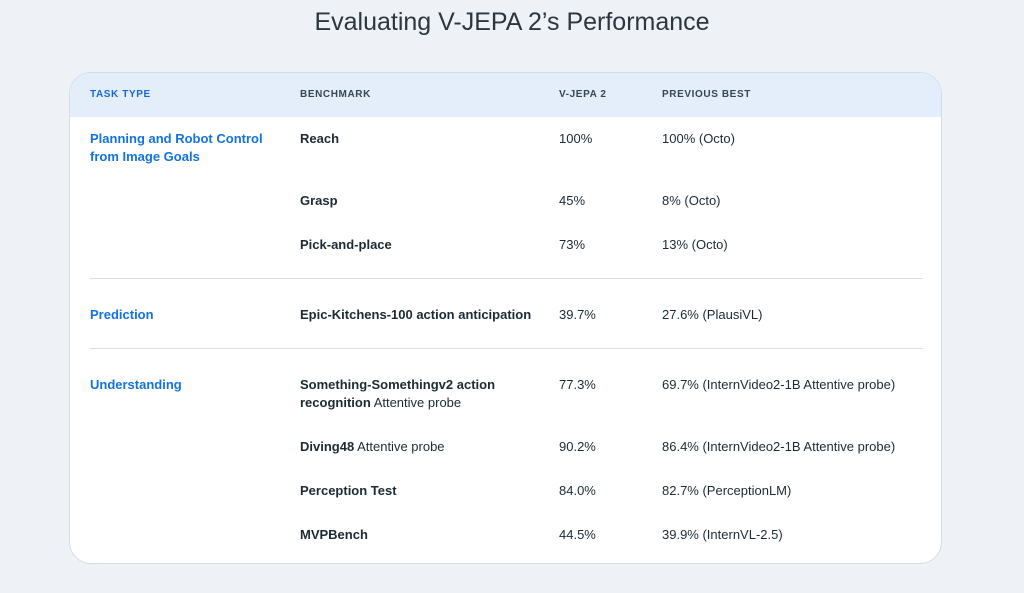  I want to click on header-benchmark: BENCHMARK, so click(335, 94).